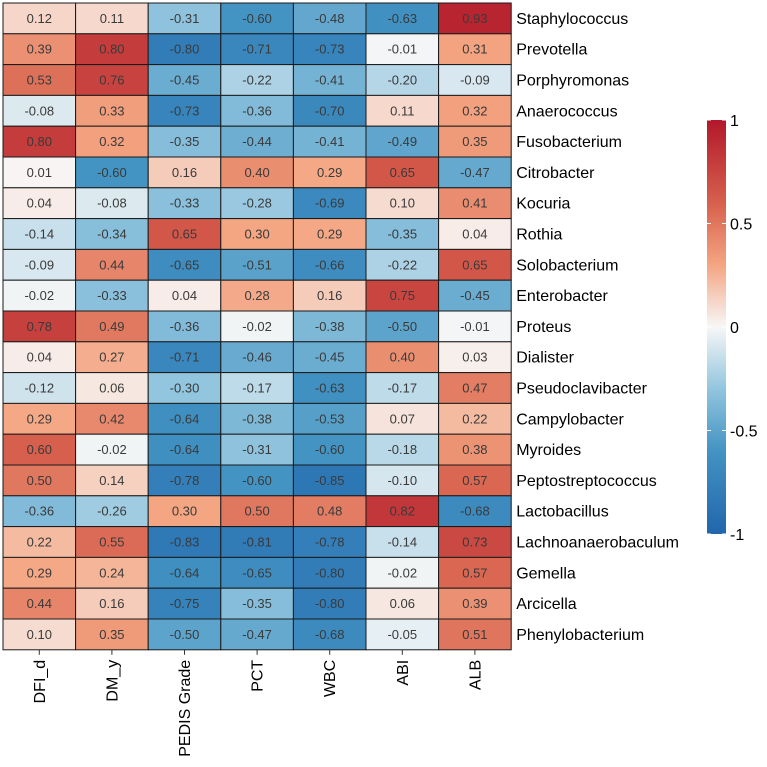  I want to click on row-label: Dialister, so click(545, 358).